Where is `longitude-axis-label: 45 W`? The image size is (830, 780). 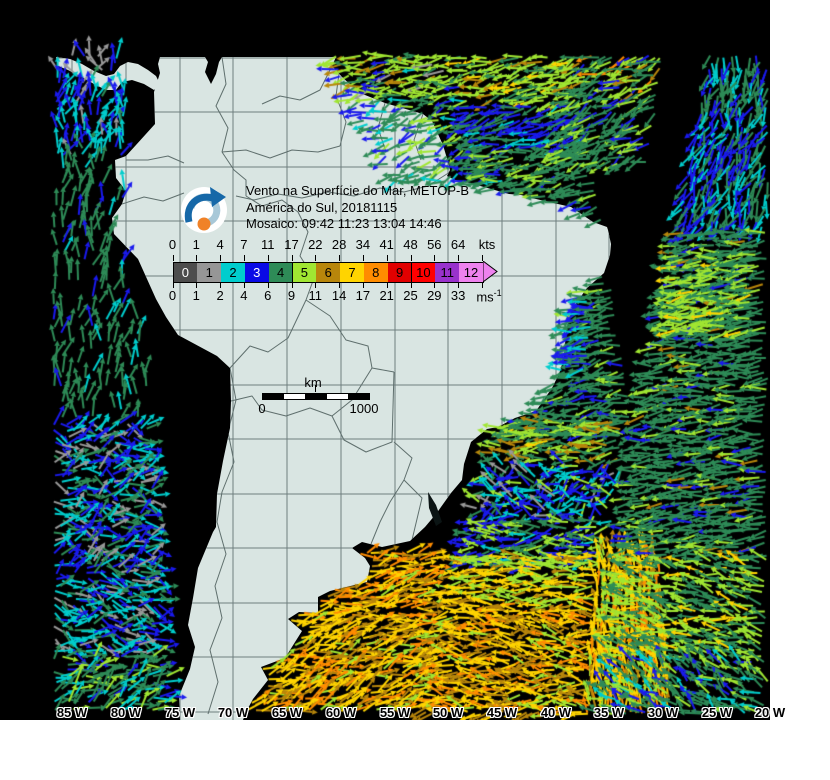
longitude-axis-label: 45 W is located at coordinates (502, 712).